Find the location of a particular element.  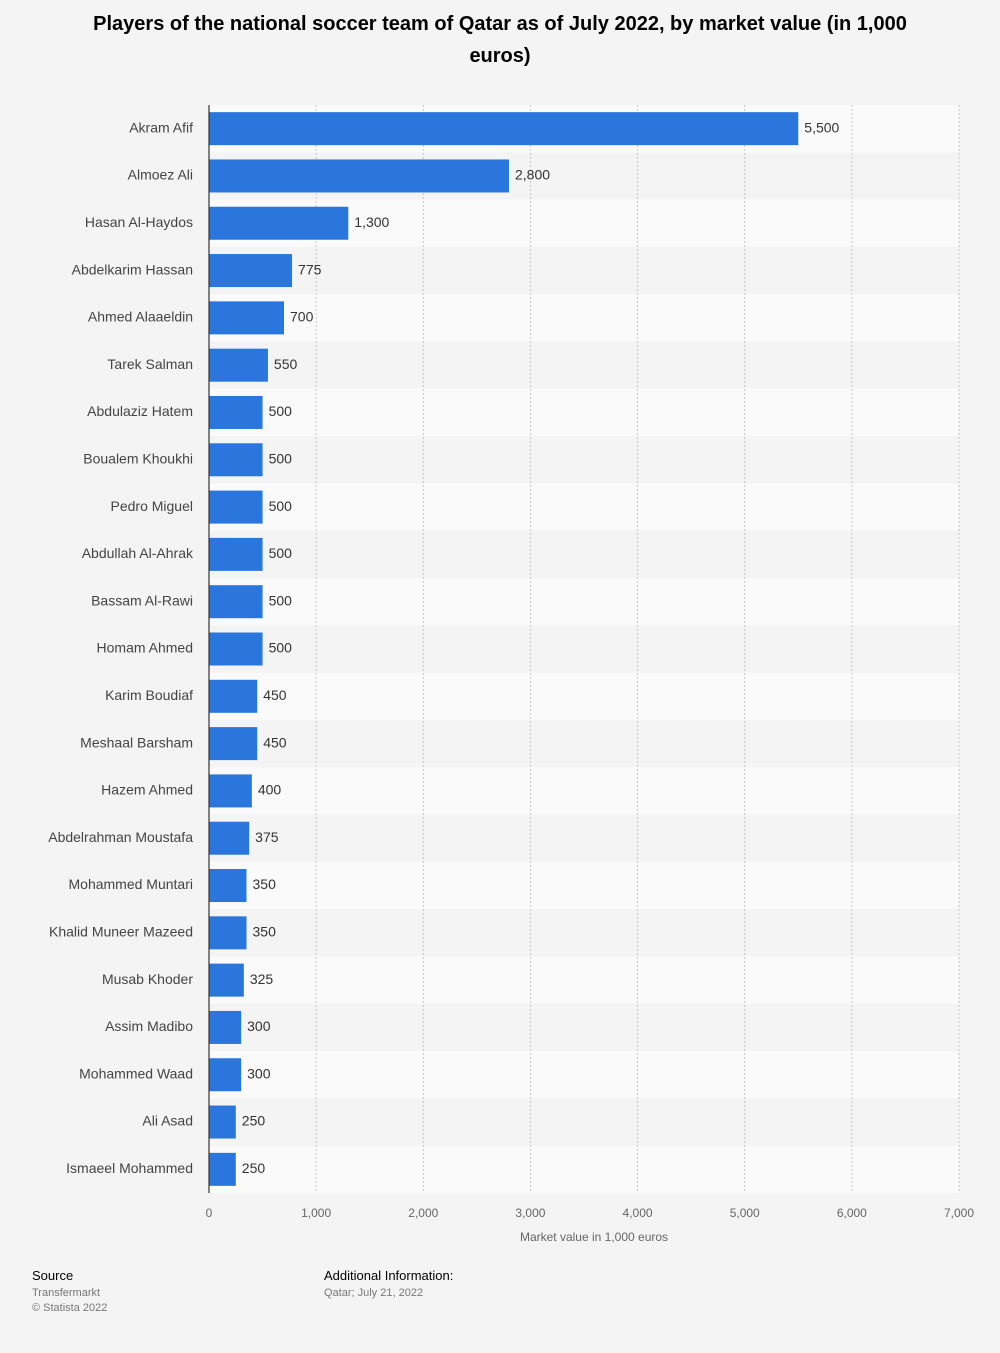

value-label: 1,300 is located at coordinates (371, 222).